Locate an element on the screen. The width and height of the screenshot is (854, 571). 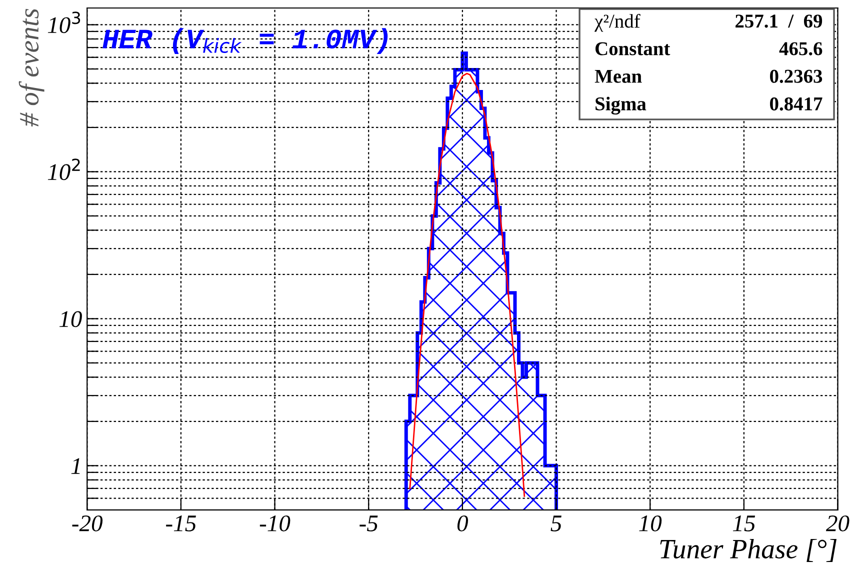
x-tick-label: -15 is located at coordinates (181, 524).